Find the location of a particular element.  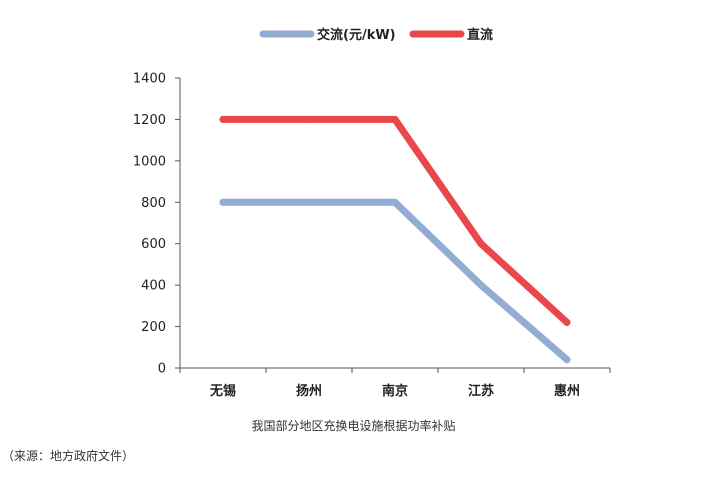

y-tick-label: 0 is located at coordinates (162, 369).